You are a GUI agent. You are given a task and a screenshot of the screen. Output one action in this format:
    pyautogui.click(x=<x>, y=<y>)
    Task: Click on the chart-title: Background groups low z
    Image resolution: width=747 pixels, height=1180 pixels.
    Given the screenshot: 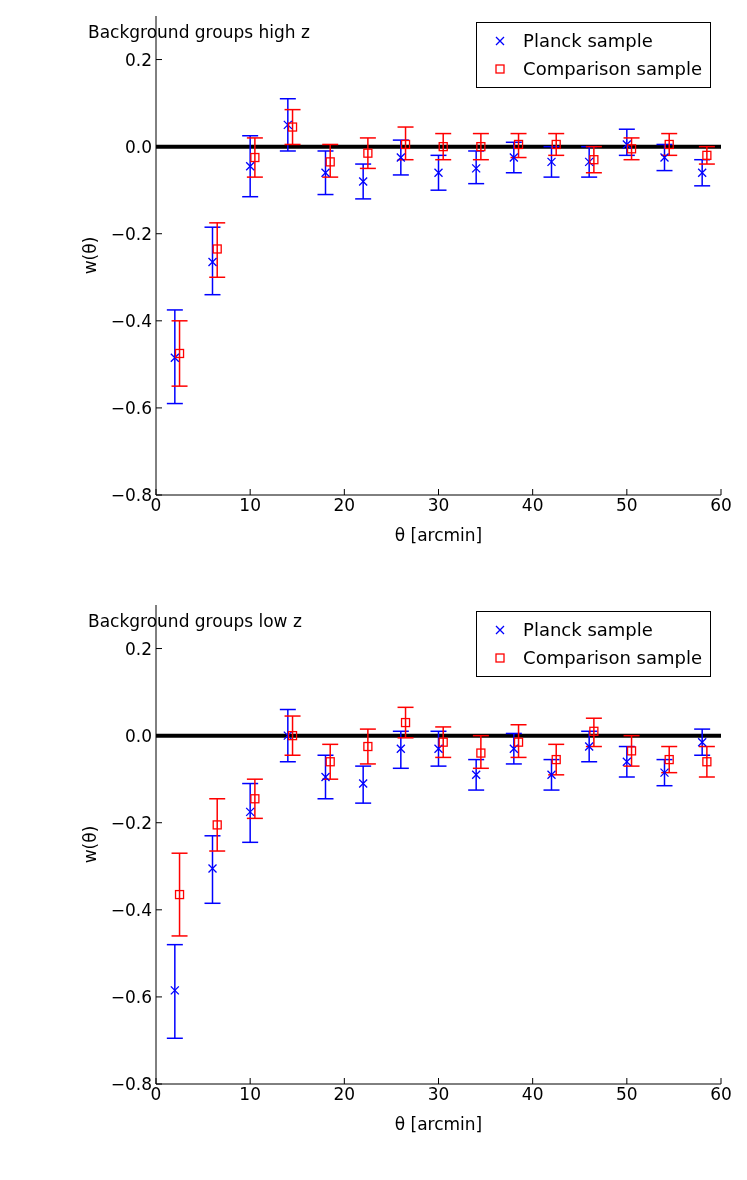 What is the action you would take?
    pyautogui.click(x=195, y=621)
    